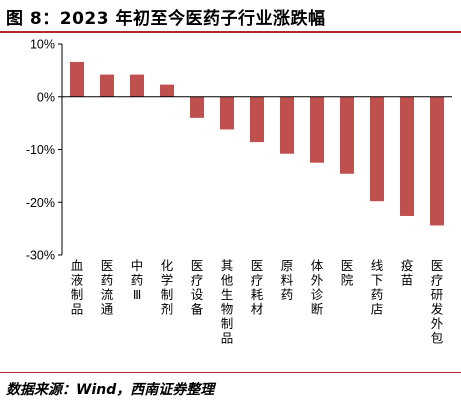 This screenshot has height=409, width=461. Describe the element at coordinates (230, 32) in the screenshot. I see `title-divider` at that location.